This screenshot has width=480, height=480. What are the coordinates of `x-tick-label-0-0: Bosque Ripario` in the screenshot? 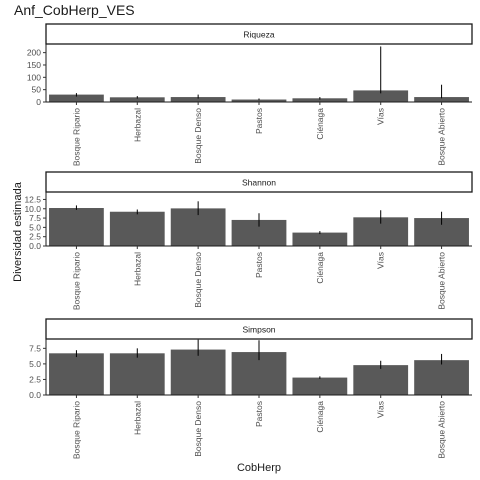 It's located at (76, 137).